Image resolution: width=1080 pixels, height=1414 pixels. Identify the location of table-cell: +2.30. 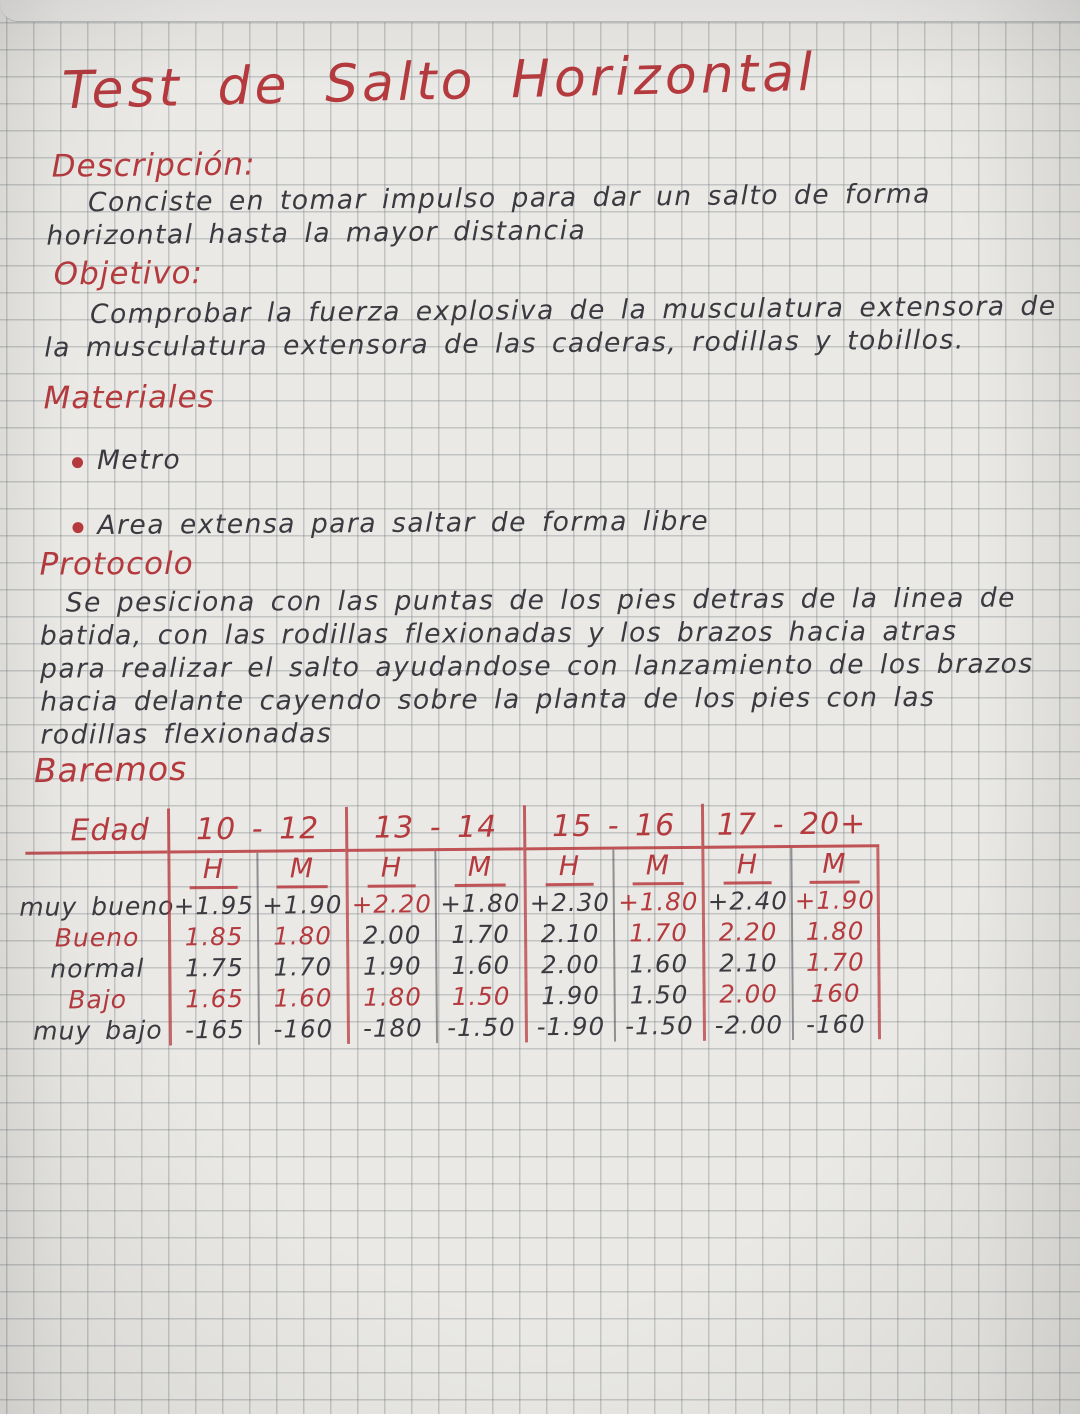
(568, 902).